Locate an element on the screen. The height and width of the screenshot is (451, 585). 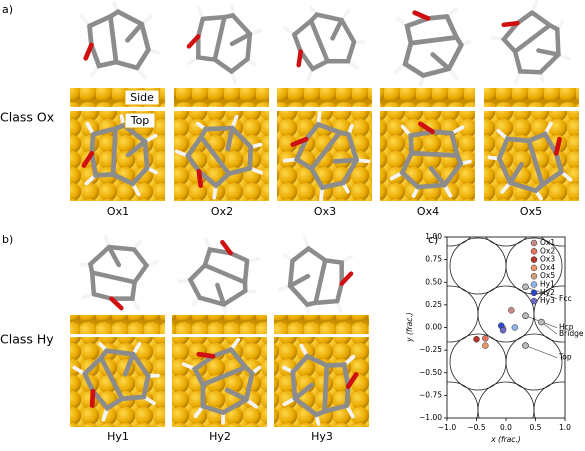
site-label: Fcc is located at coordinates (565, 298).